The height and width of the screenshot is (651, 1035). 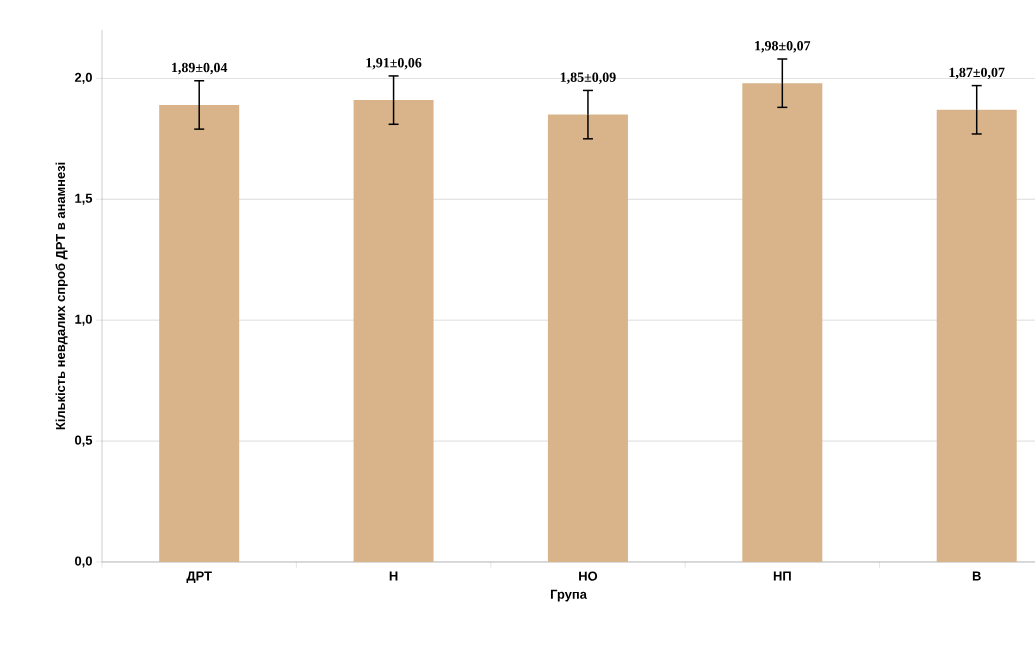 What do you see at coordinates (568, 595) in the screenshot?
I see `x-axis-title: Група` at bounding box center [568, 595].